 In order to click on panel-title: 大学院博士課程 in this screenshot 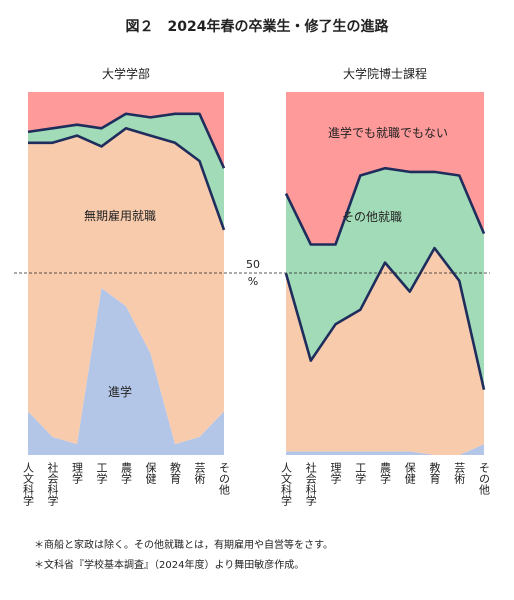, I will do `click(385, 73)`.